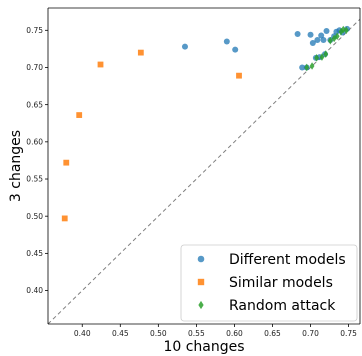 The image size is (362, 356). Describe the element at coordinates (120, 333) in the screenshot. I see `x-tick-label: 0.45` at that location.